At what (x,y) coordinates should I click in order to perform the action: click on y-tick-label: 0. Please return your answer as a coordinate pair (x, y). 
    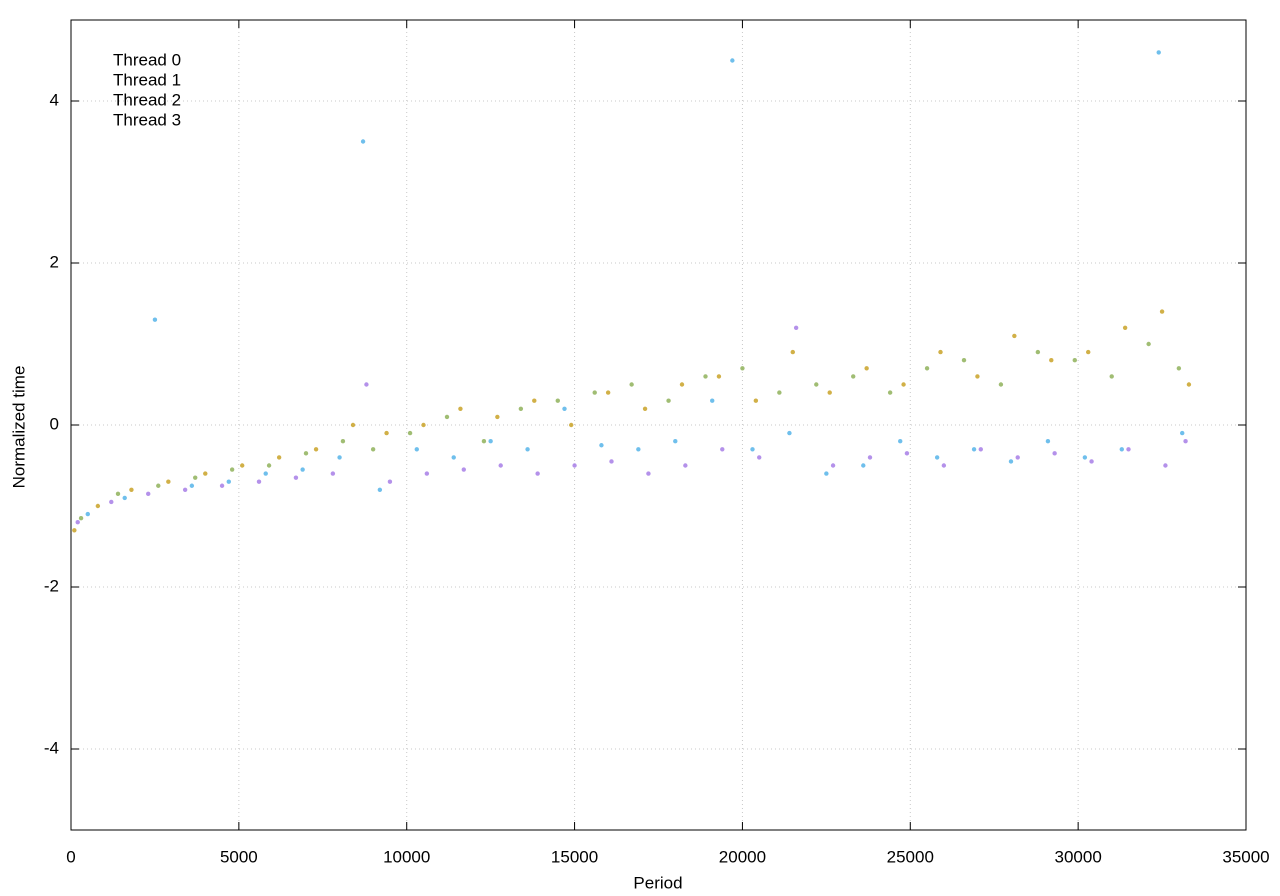
    Looking at the image, I should click on (54, 423).